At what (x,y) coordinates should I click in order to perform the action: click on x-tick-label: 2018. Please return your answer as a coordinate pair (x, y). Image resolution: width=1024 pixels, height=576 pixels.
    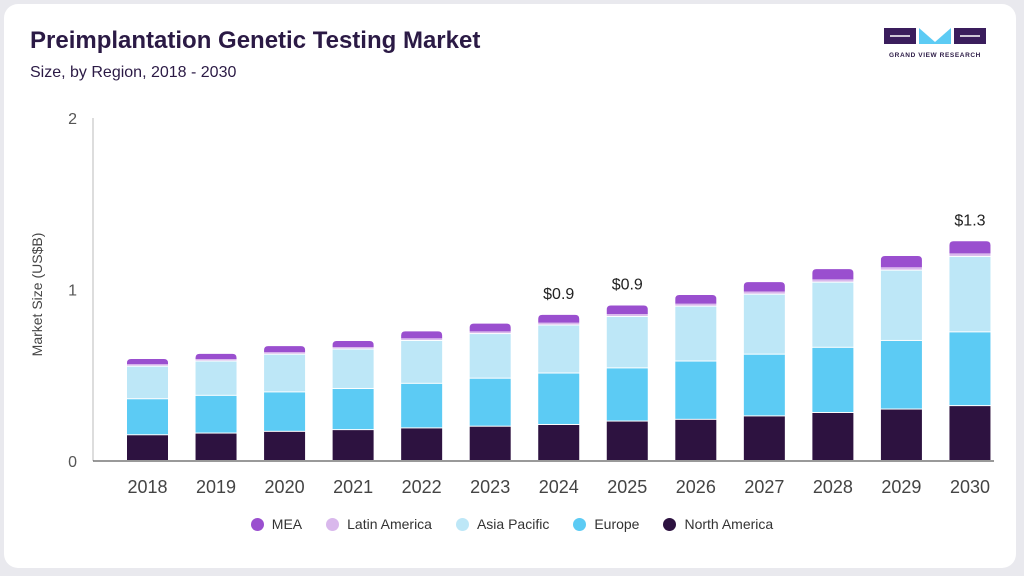
    Looking at the image, I should click on (147, 487).